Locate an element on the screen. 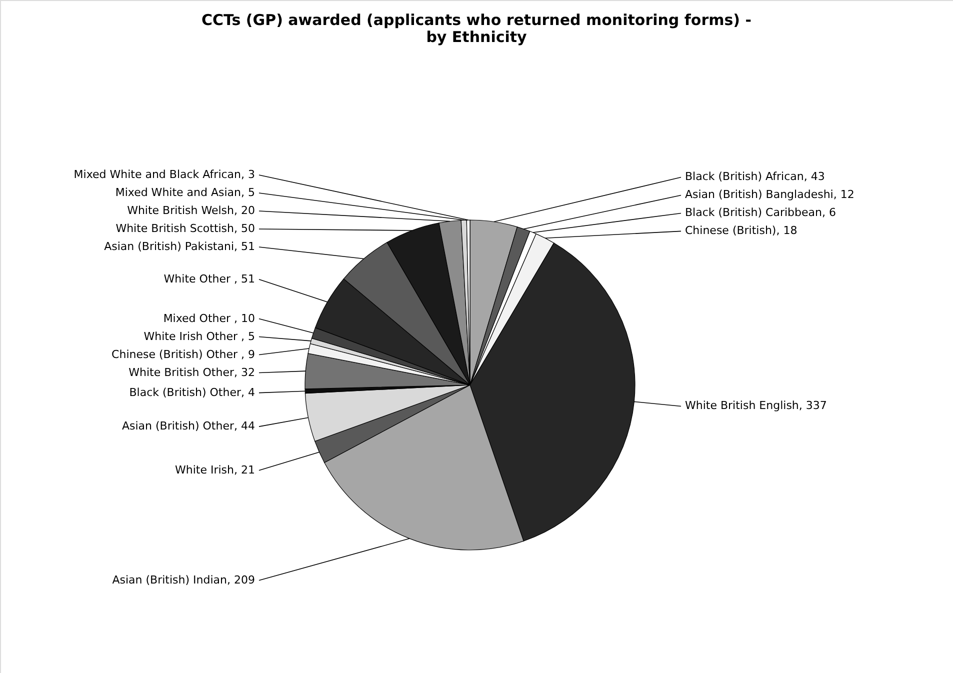 The image size is (953, 673). slice-label: White British Other is located at coordinates (181, 372).